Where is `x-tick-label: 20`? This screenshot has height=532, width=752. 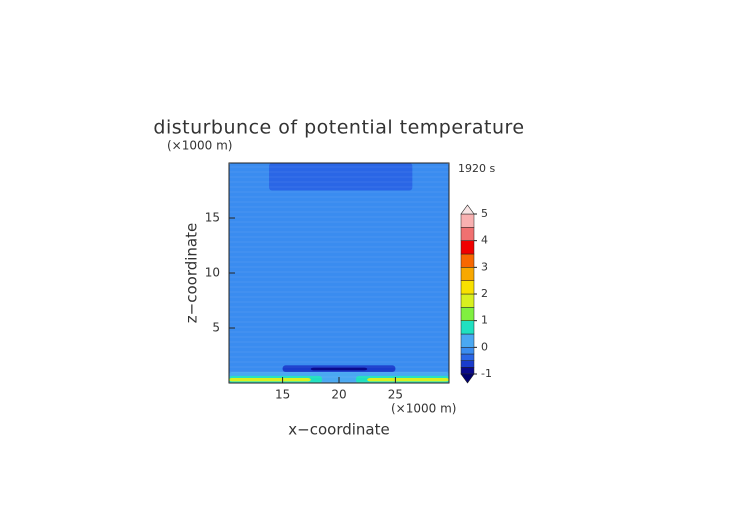 x-tick-label: 20 is located at coordinates (338, 395).